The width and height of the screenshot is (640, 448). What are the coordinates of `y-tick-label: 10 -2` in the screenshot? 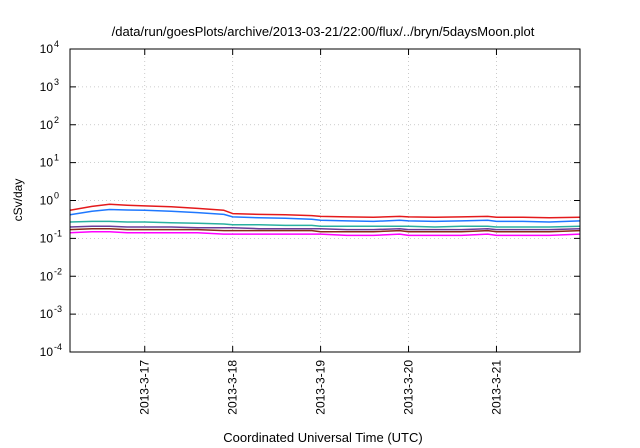 It's located at (51, 274).